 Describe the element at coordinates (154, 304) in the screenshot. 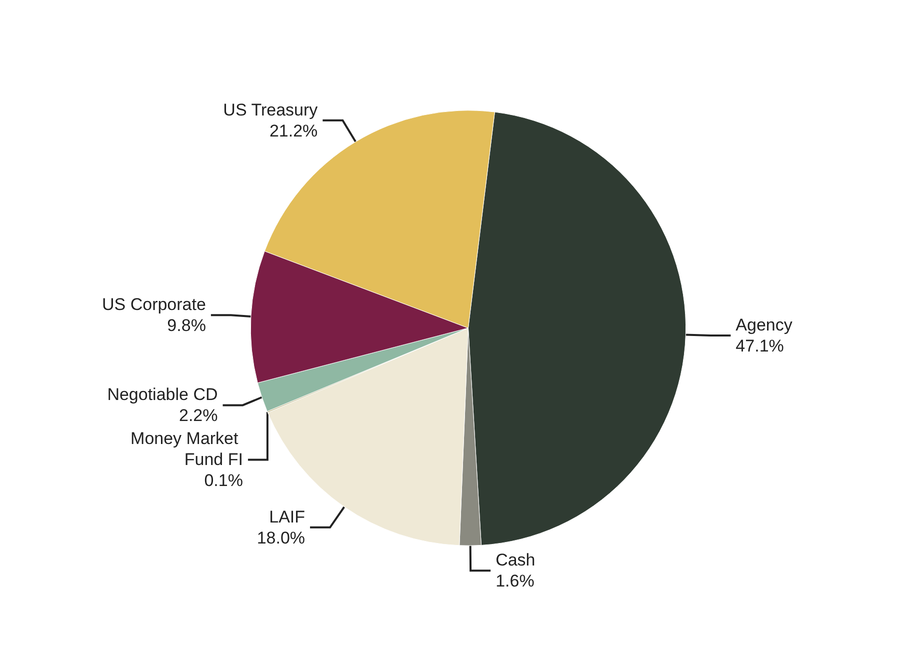

I see `slice-label: US Corporate` at that location.